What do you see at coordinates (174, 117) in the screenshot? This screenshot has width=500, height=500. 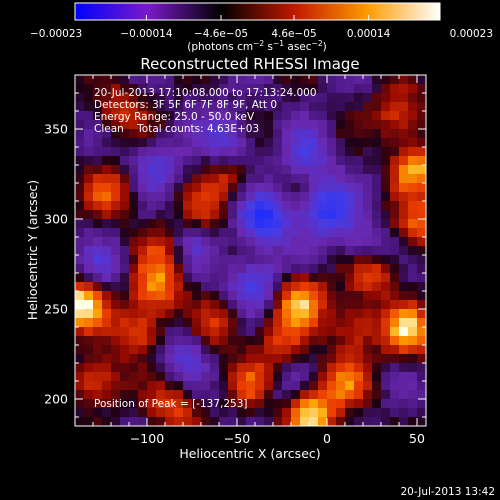 I see `annotation-energy-range: Energy Range: 25.0 - 50.0 keV` at bounding box center [174, 117].